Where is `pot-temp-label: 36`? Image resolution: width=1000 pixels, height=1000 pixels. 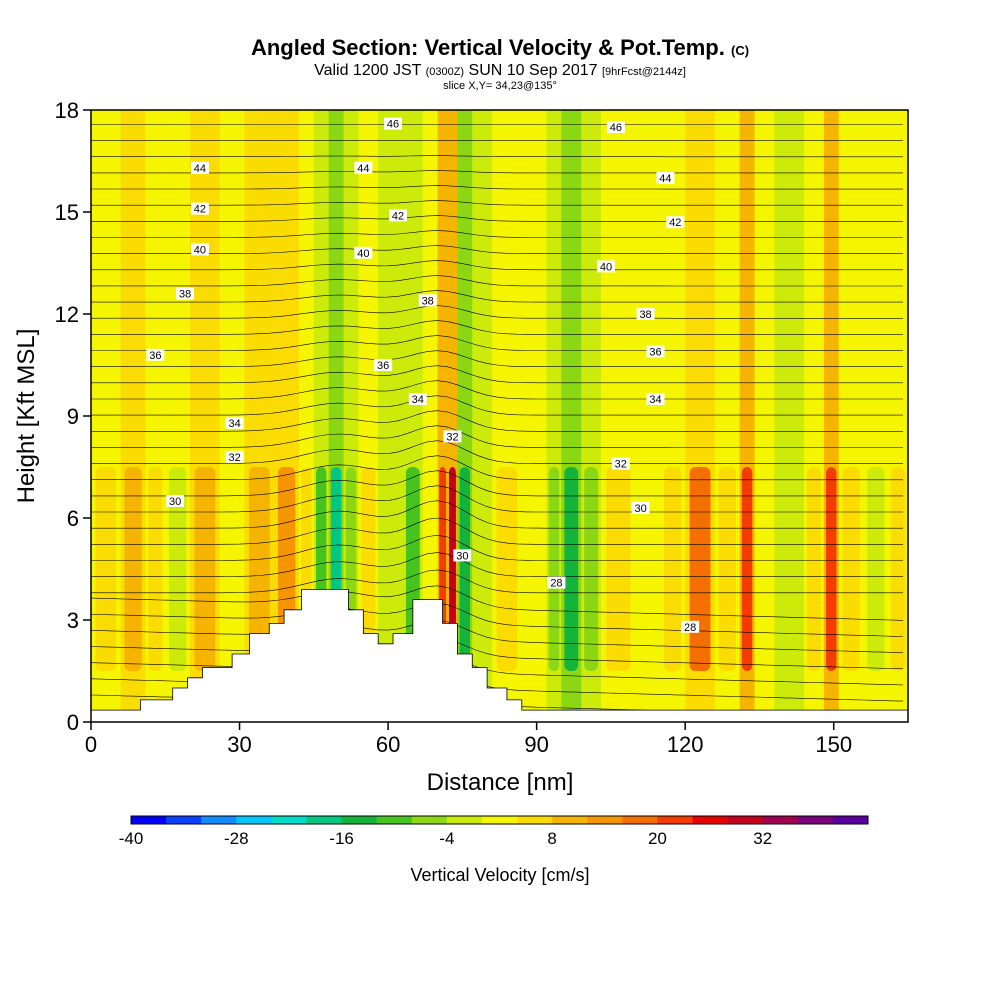 pot-temp-label: 36 is located at coordinates (655, 351).